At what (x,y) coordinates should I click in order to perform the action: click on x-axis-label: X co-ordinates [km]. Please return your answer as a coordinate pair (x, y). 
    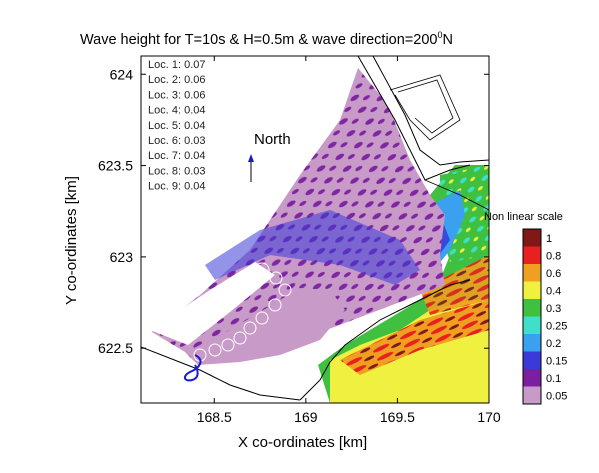
    Looking at the image, I should click on (302, 442).